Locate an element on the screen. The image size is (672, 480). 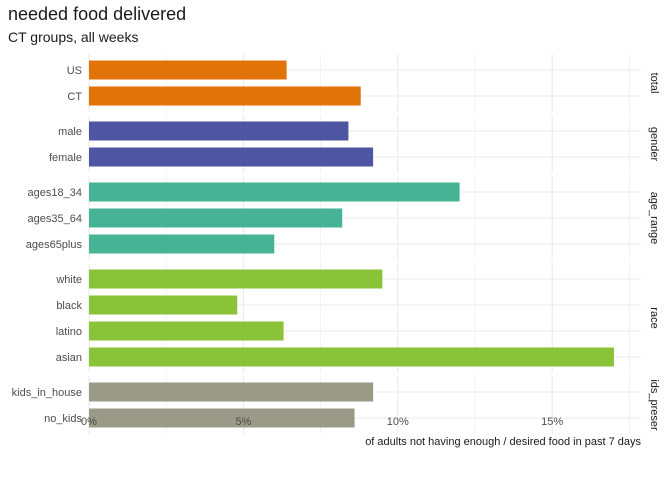
category-label-female: female is located at coordinates (65, 158).